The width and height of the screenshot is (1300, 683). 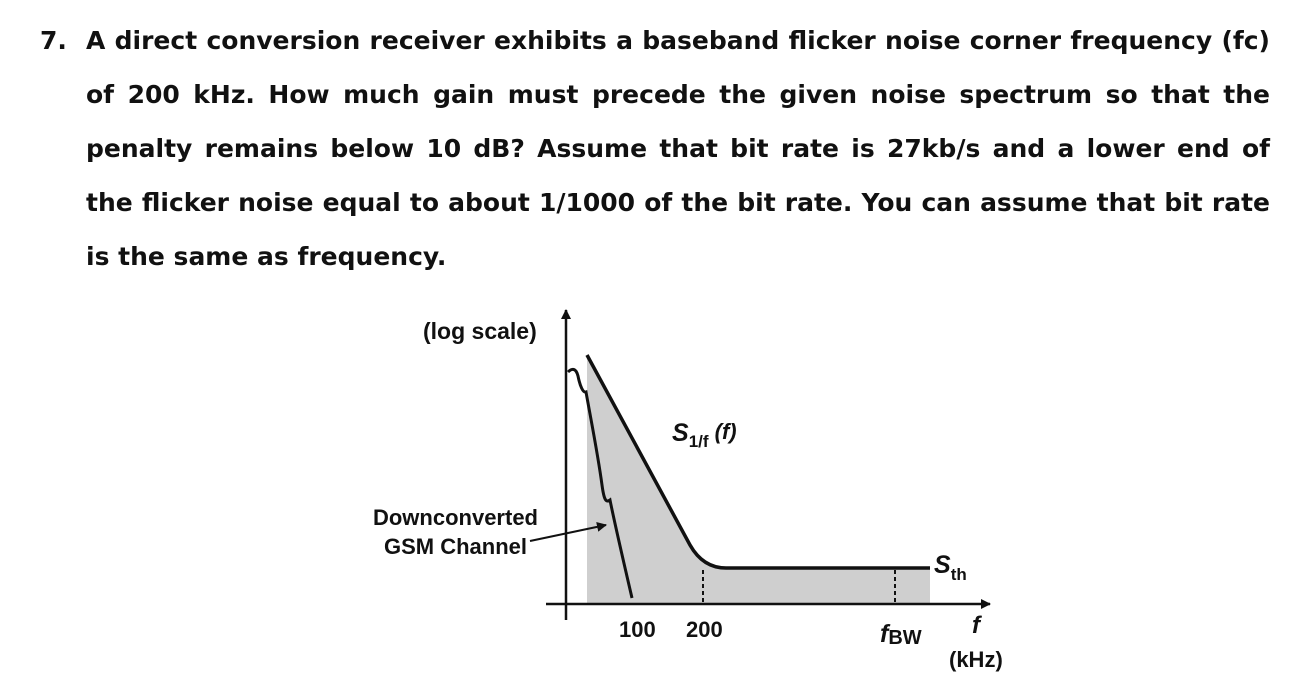 I want to click on curve-label-main: S, so click(x=680, y=433).